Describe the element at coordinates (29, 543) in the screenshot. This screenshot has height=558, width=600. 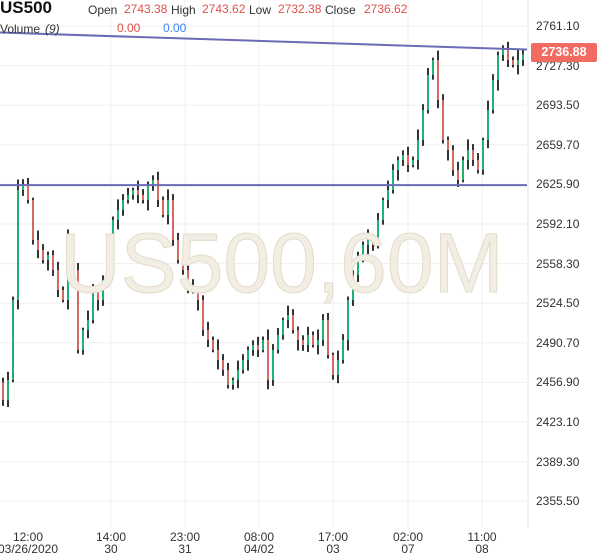
I see `x-tick-label: 12:00 03/26/2020` at that location.